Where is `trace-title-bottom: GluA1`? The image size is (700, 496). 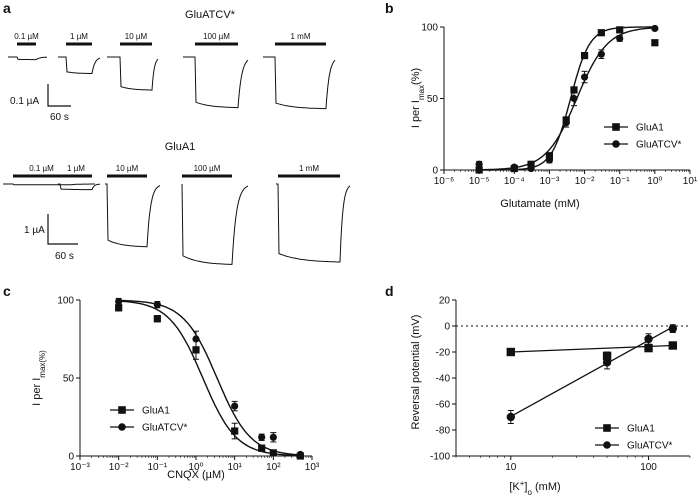 trace-title-bottom: GluA1 is located at coordinates (180, 147).